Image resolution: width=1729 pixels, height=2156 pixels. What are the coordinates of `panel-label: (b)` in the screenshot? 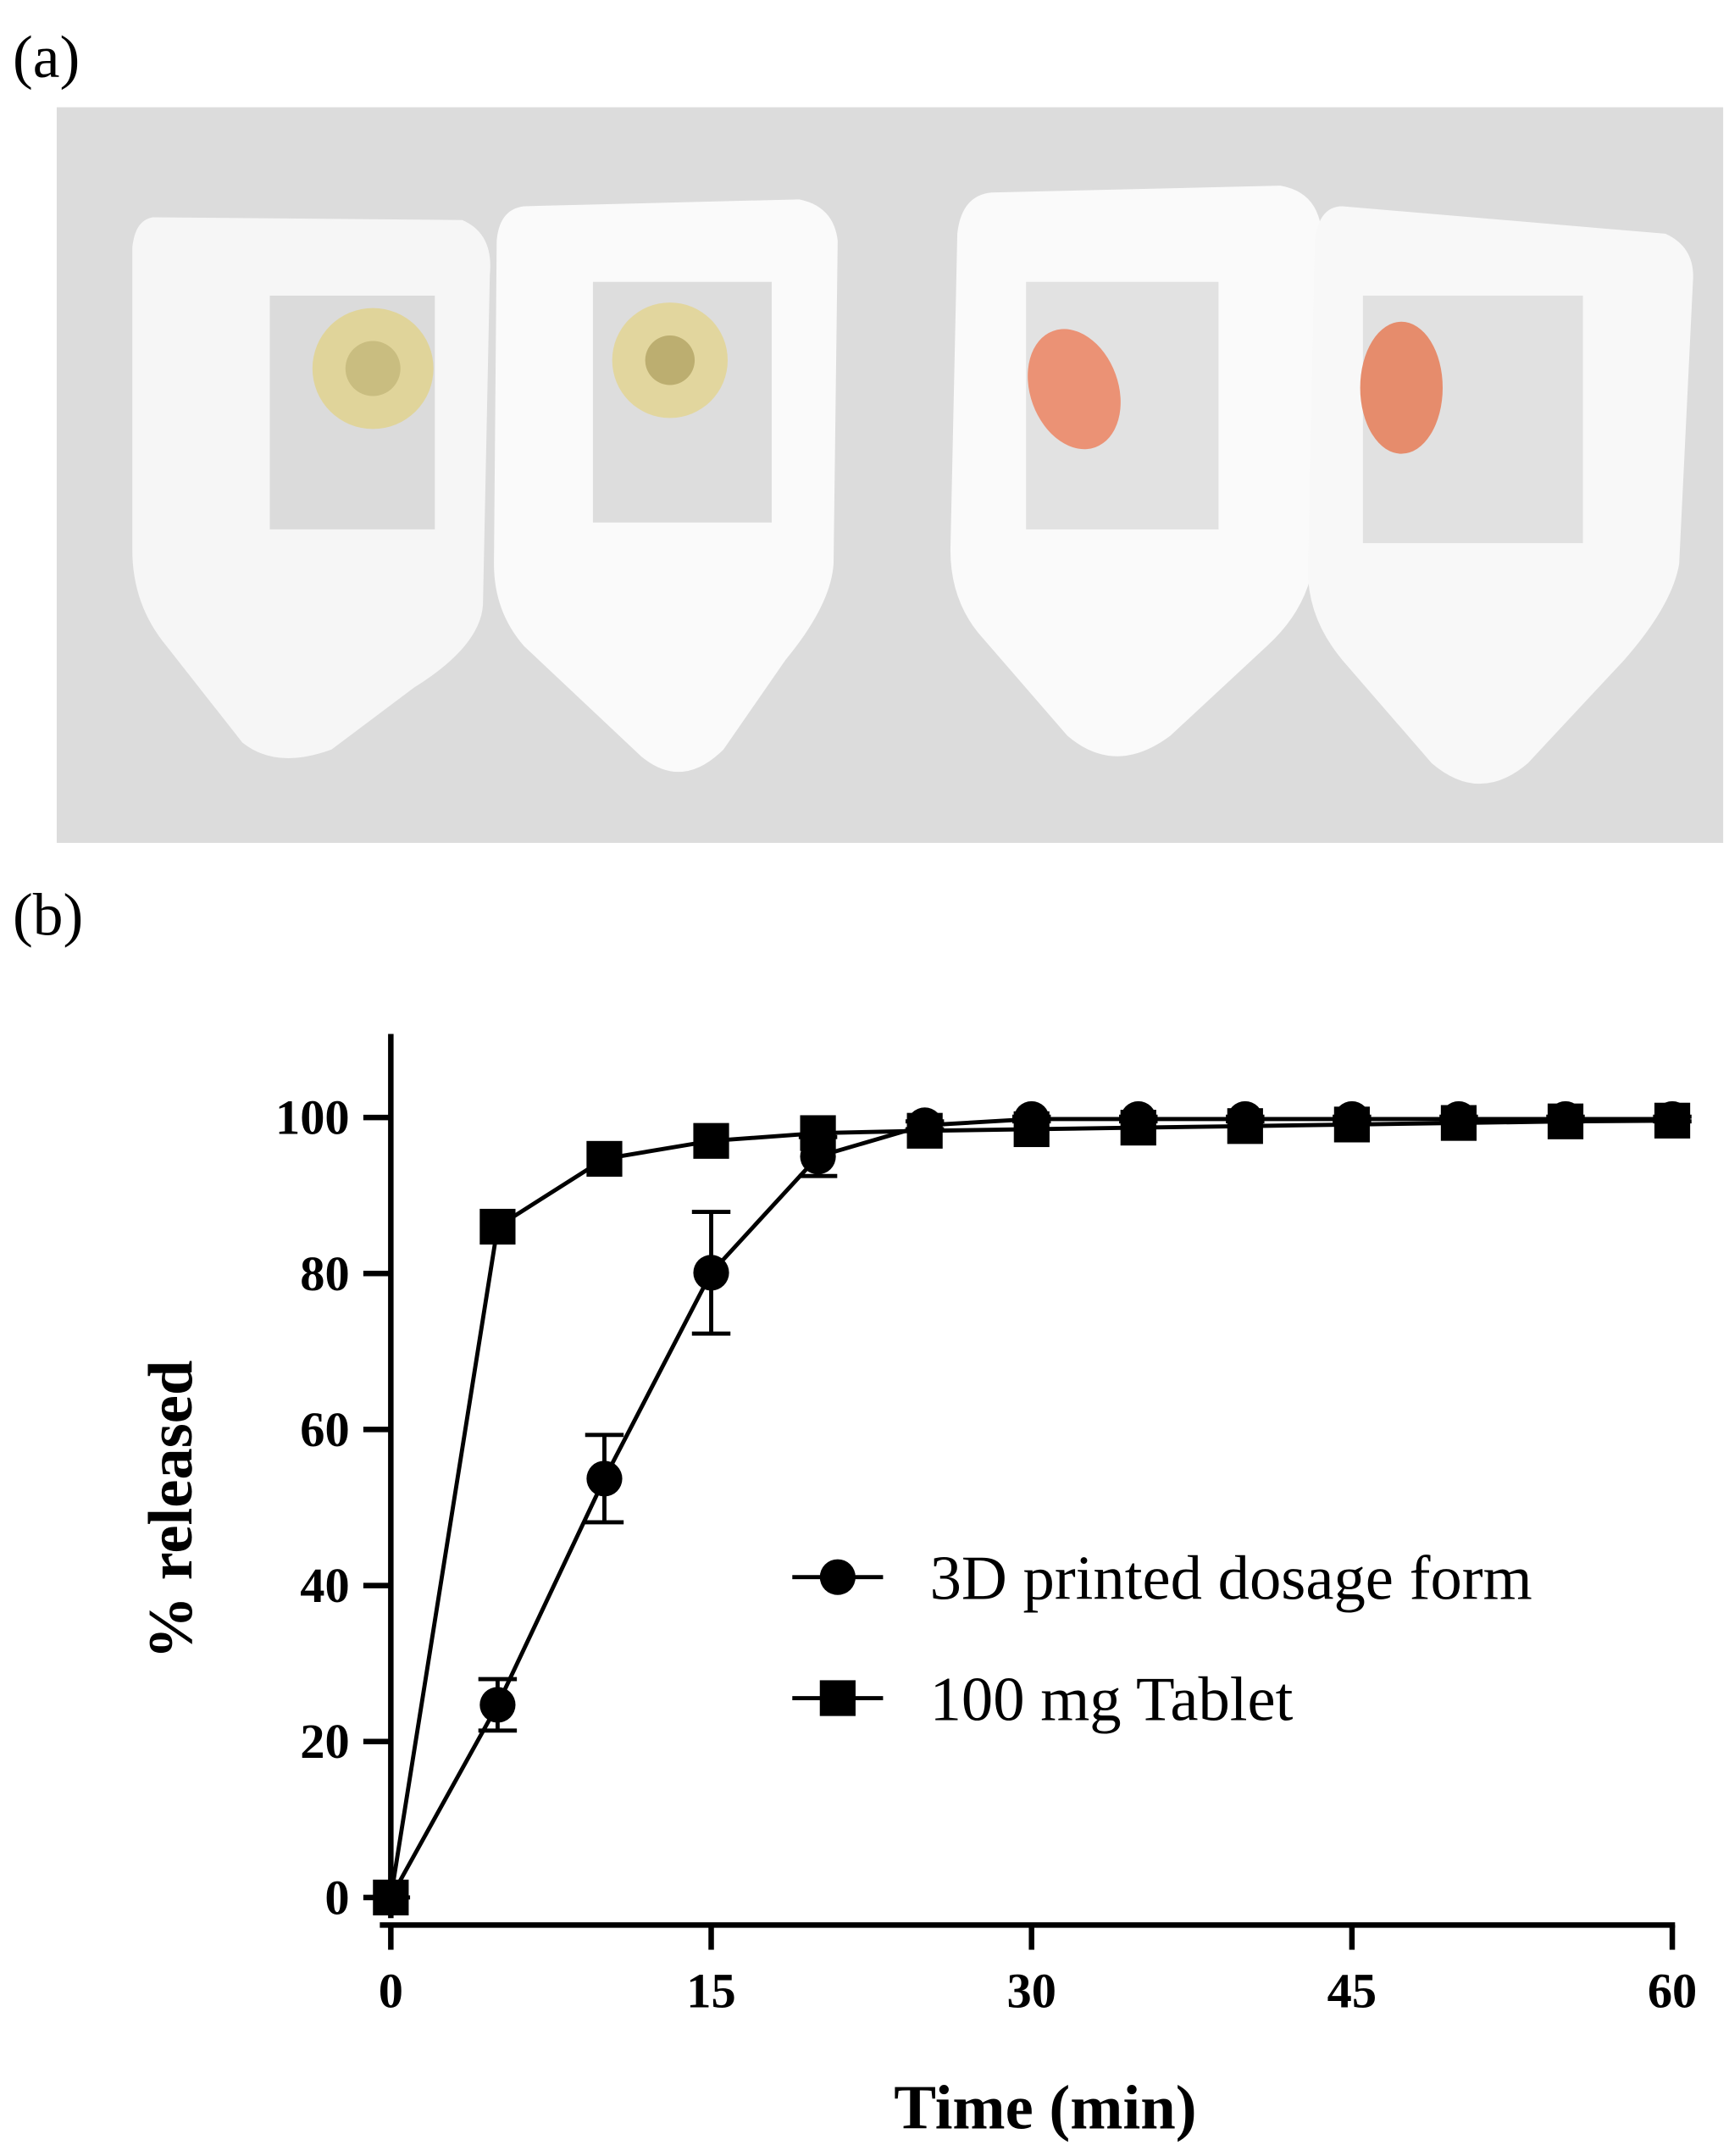 It's located at (48, 916).